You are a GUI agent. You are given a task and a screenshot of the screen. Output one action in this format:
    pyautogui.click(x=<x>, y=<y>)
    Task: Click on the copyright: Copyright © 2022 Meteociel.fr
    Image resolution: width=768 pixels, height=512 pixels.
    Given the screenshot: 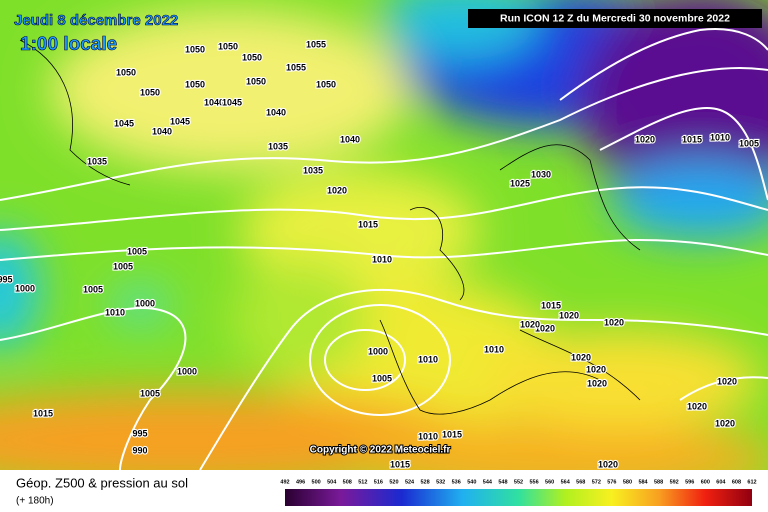 What is the action you would take?
    pyautogui.click(x=380, y=450)
    